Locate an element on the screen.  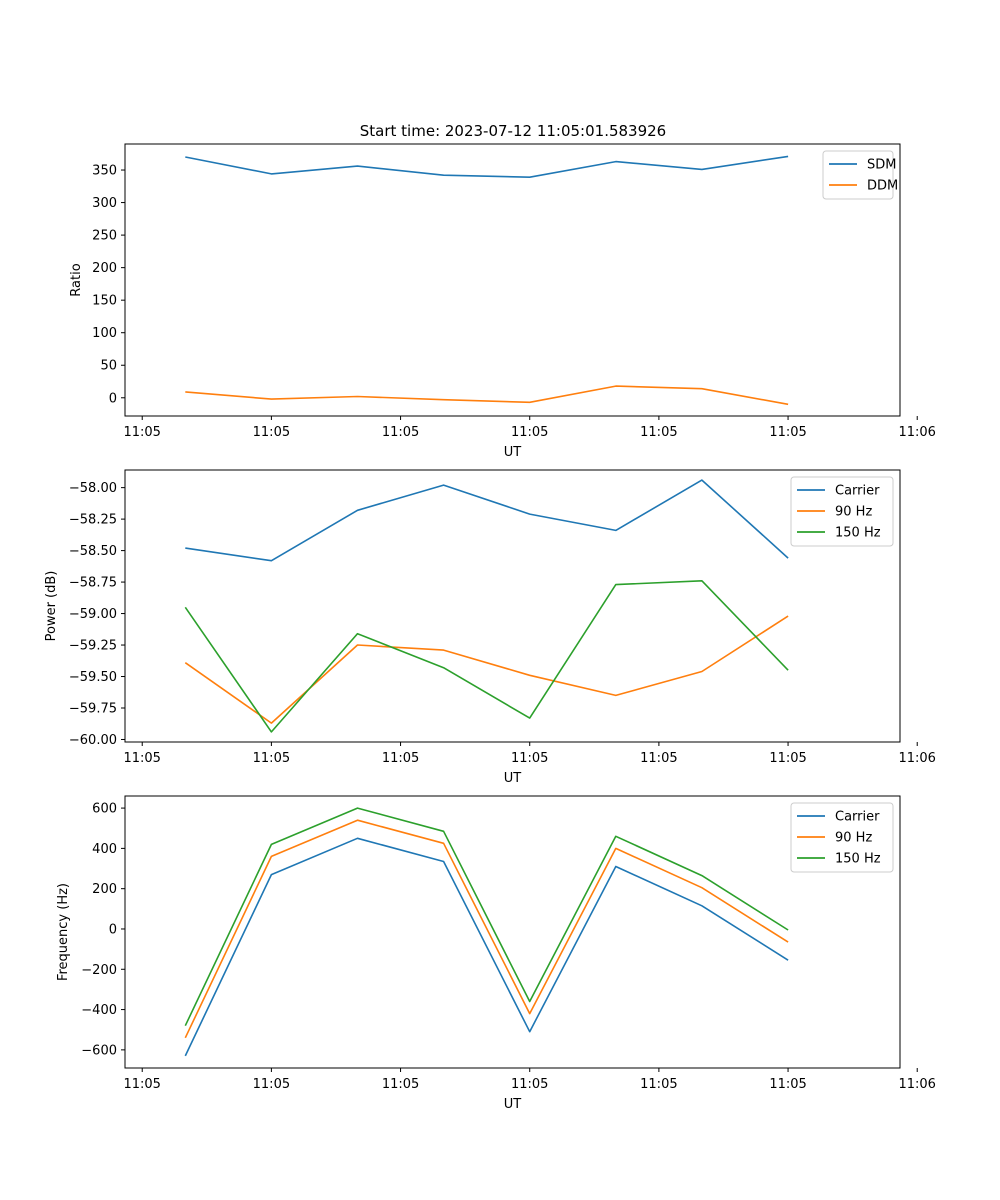
y-tick-label: −58.75 is located at coordinates (93, 583).